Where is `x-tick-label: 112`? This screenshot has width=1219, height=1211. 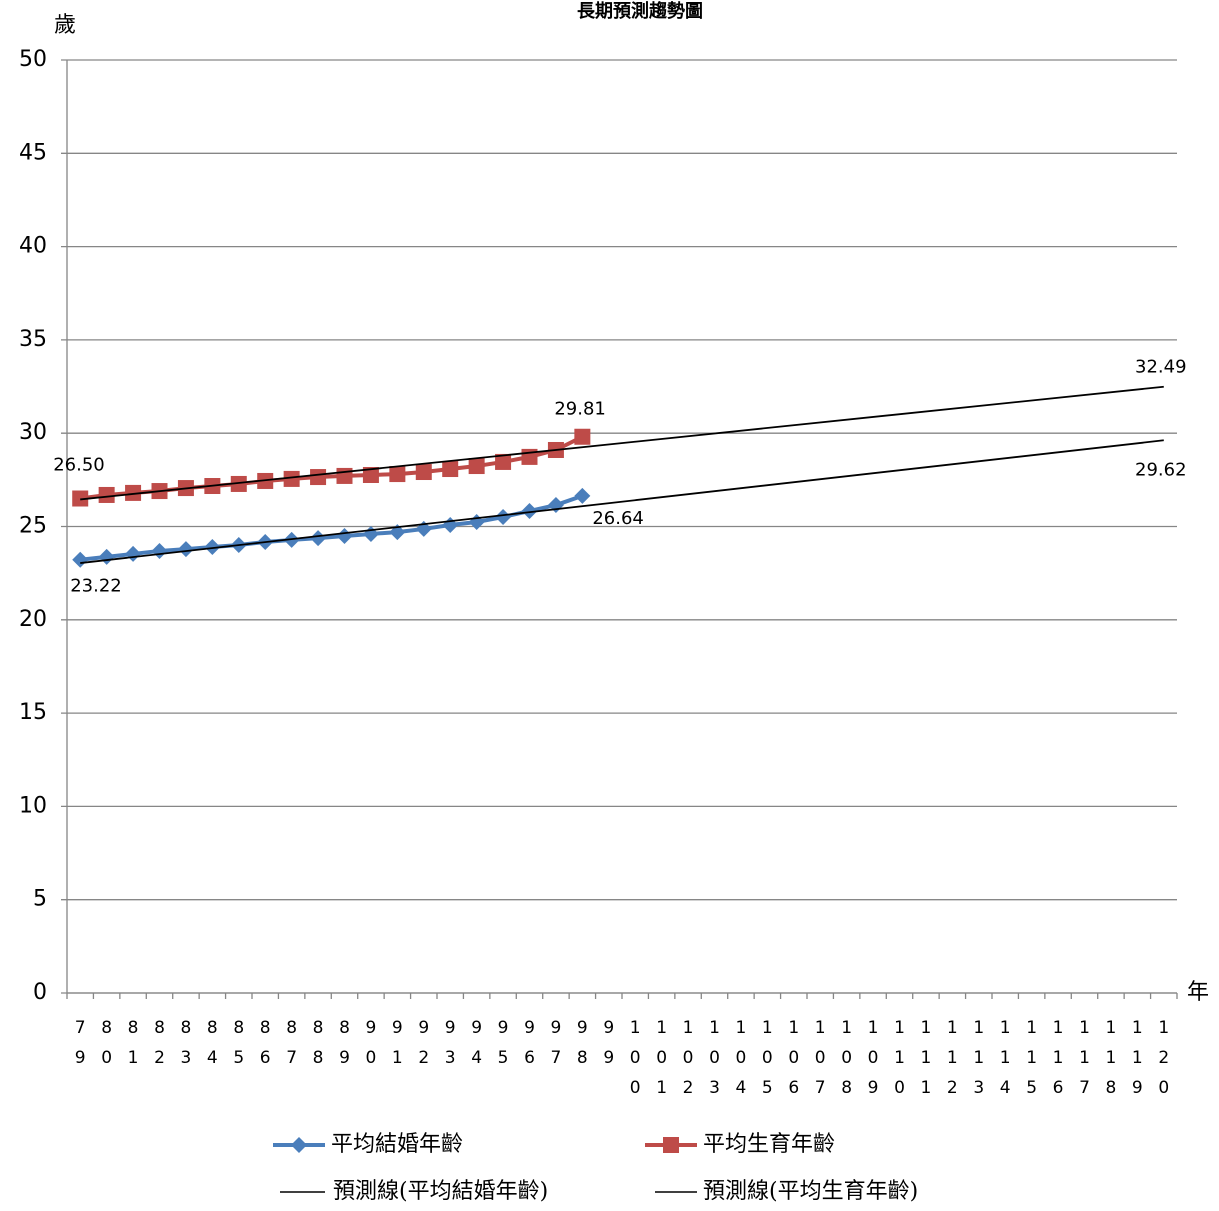
x-tick-label: 112 is located at coordinates (952, 1063).